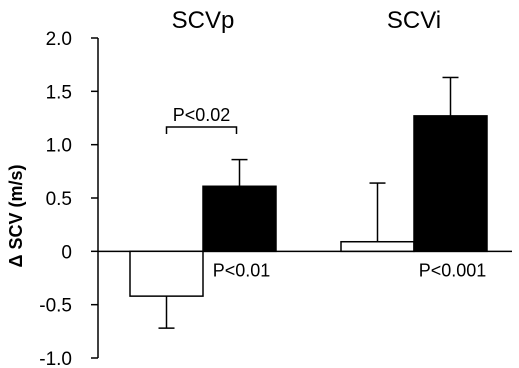  Describe the element at coordinates (59, 199) in the screenshot. I see `y-tick-label: 0.5` at that location.